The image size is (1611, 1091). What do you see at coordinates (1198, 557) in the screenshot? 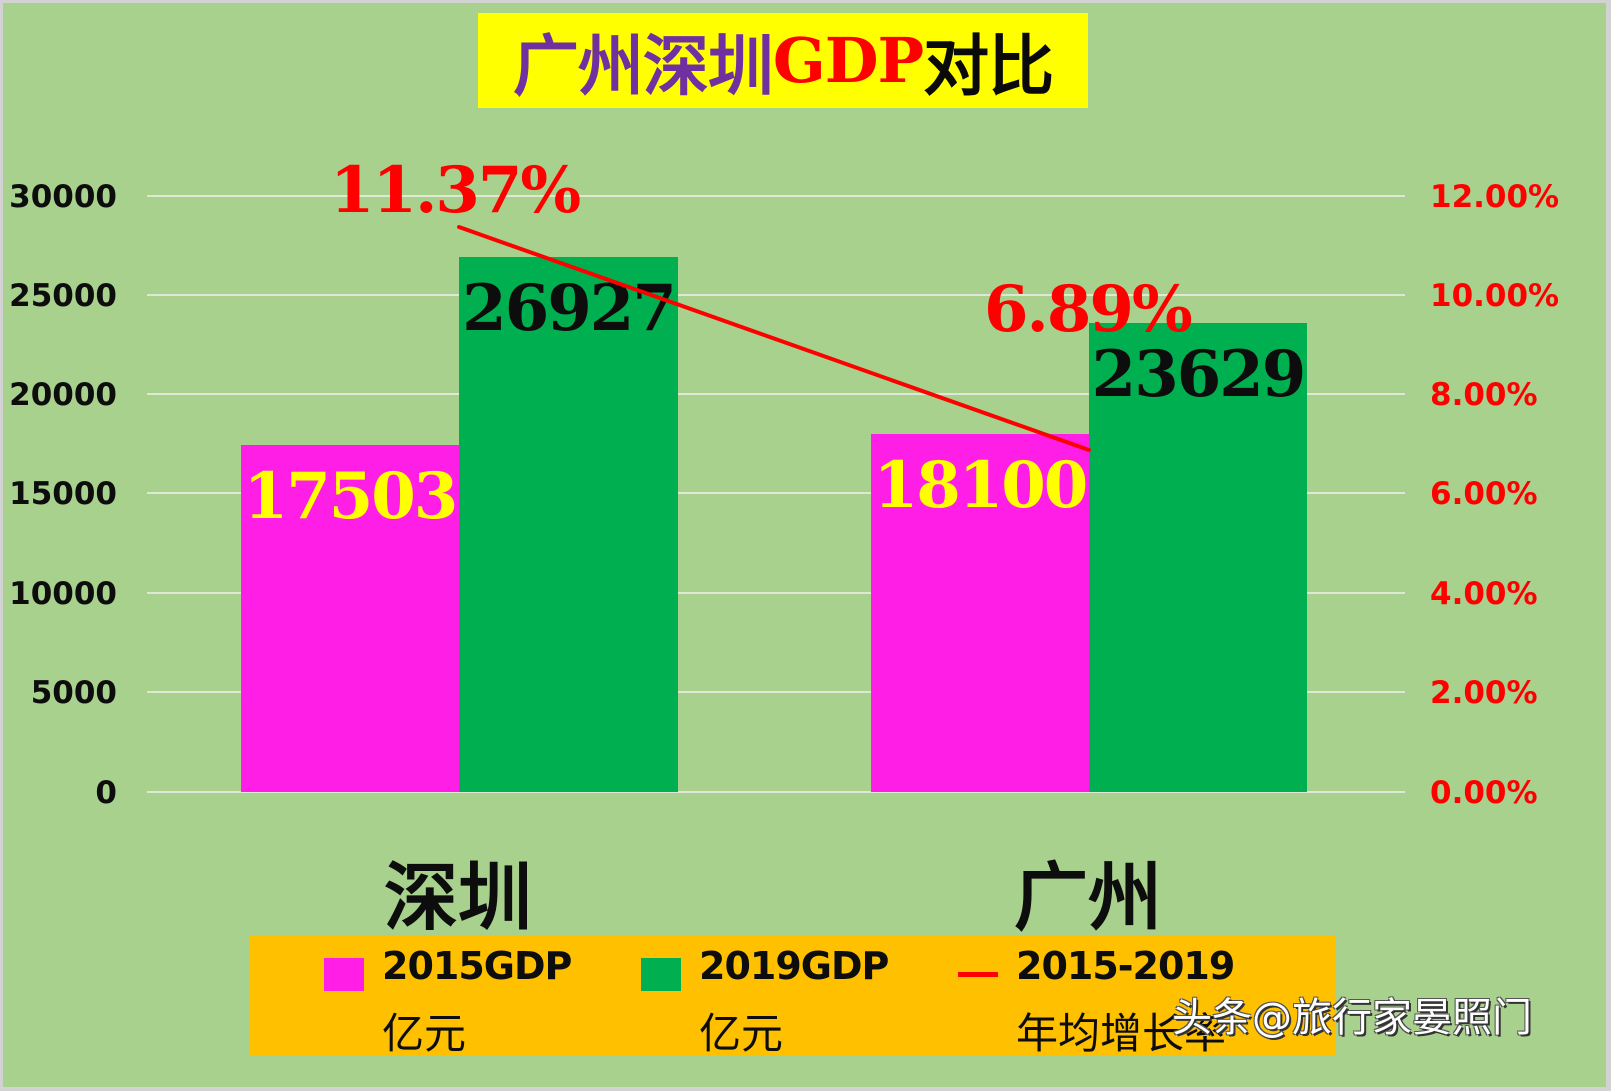
I see `bar-guangzhou-2019: 23629` at bounding box center [1198, 557].